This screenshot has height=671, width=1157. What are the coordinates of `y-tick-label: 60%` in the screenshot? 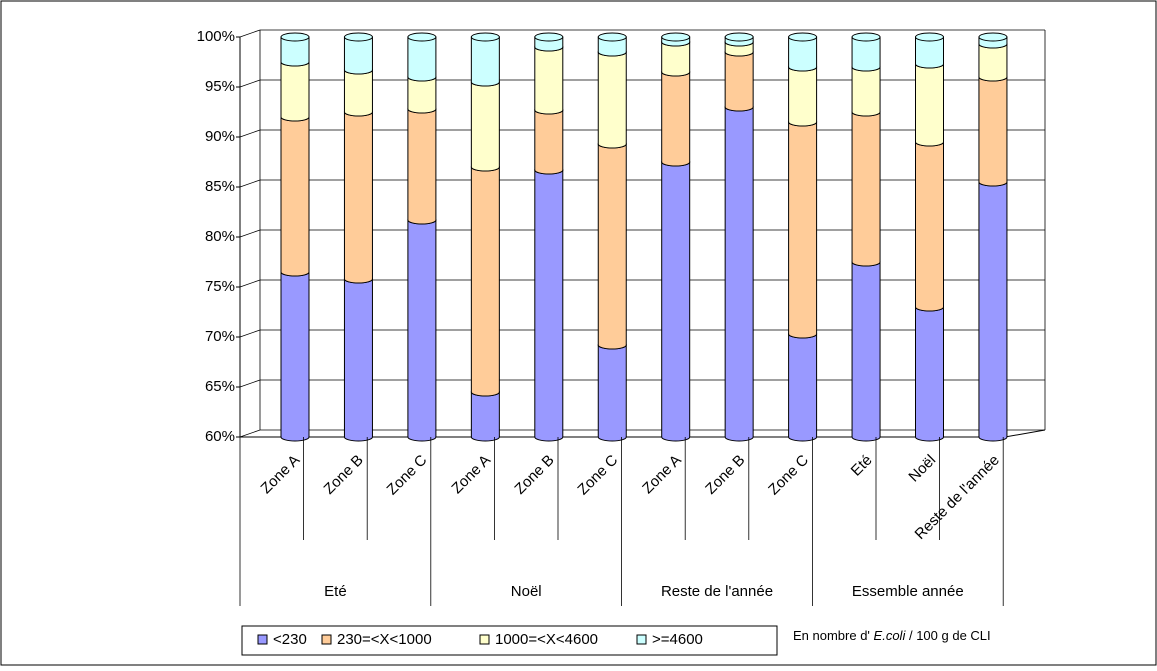 It's located at (220, 436).